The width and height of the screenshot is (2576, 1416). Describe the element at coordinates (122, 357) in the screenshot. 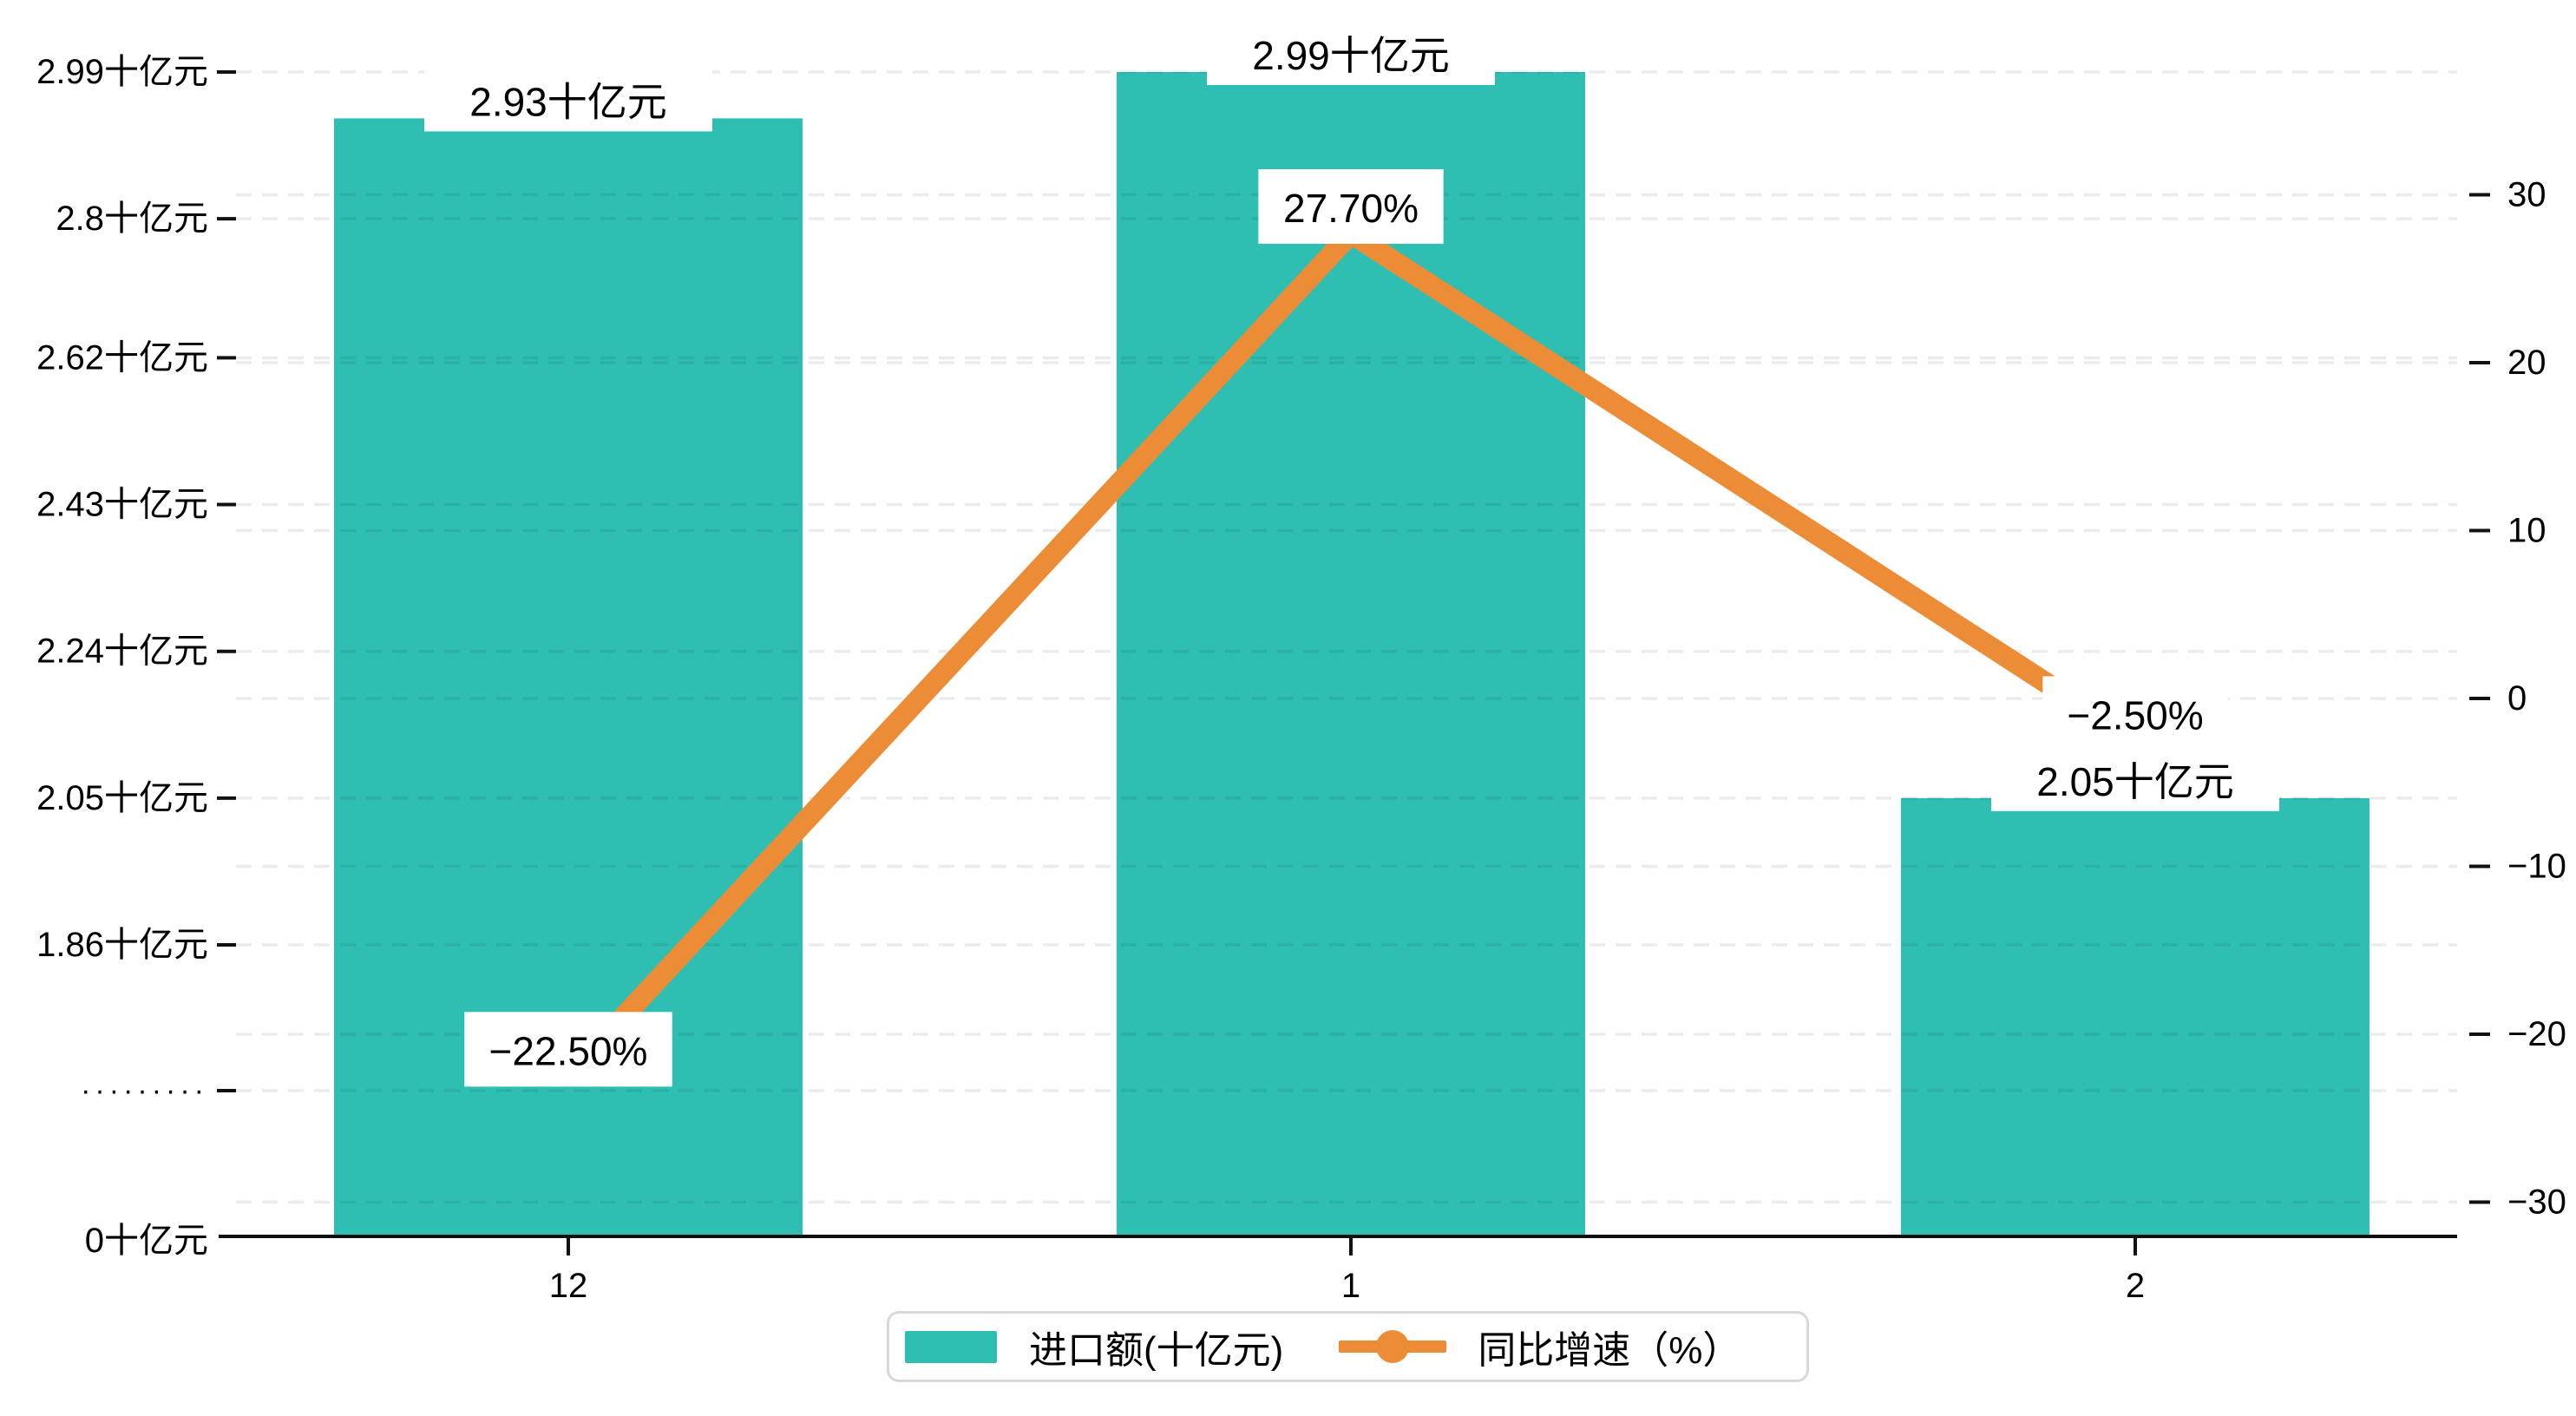

I see `left-axis-tick-label: 2.62十亿元` at that location.